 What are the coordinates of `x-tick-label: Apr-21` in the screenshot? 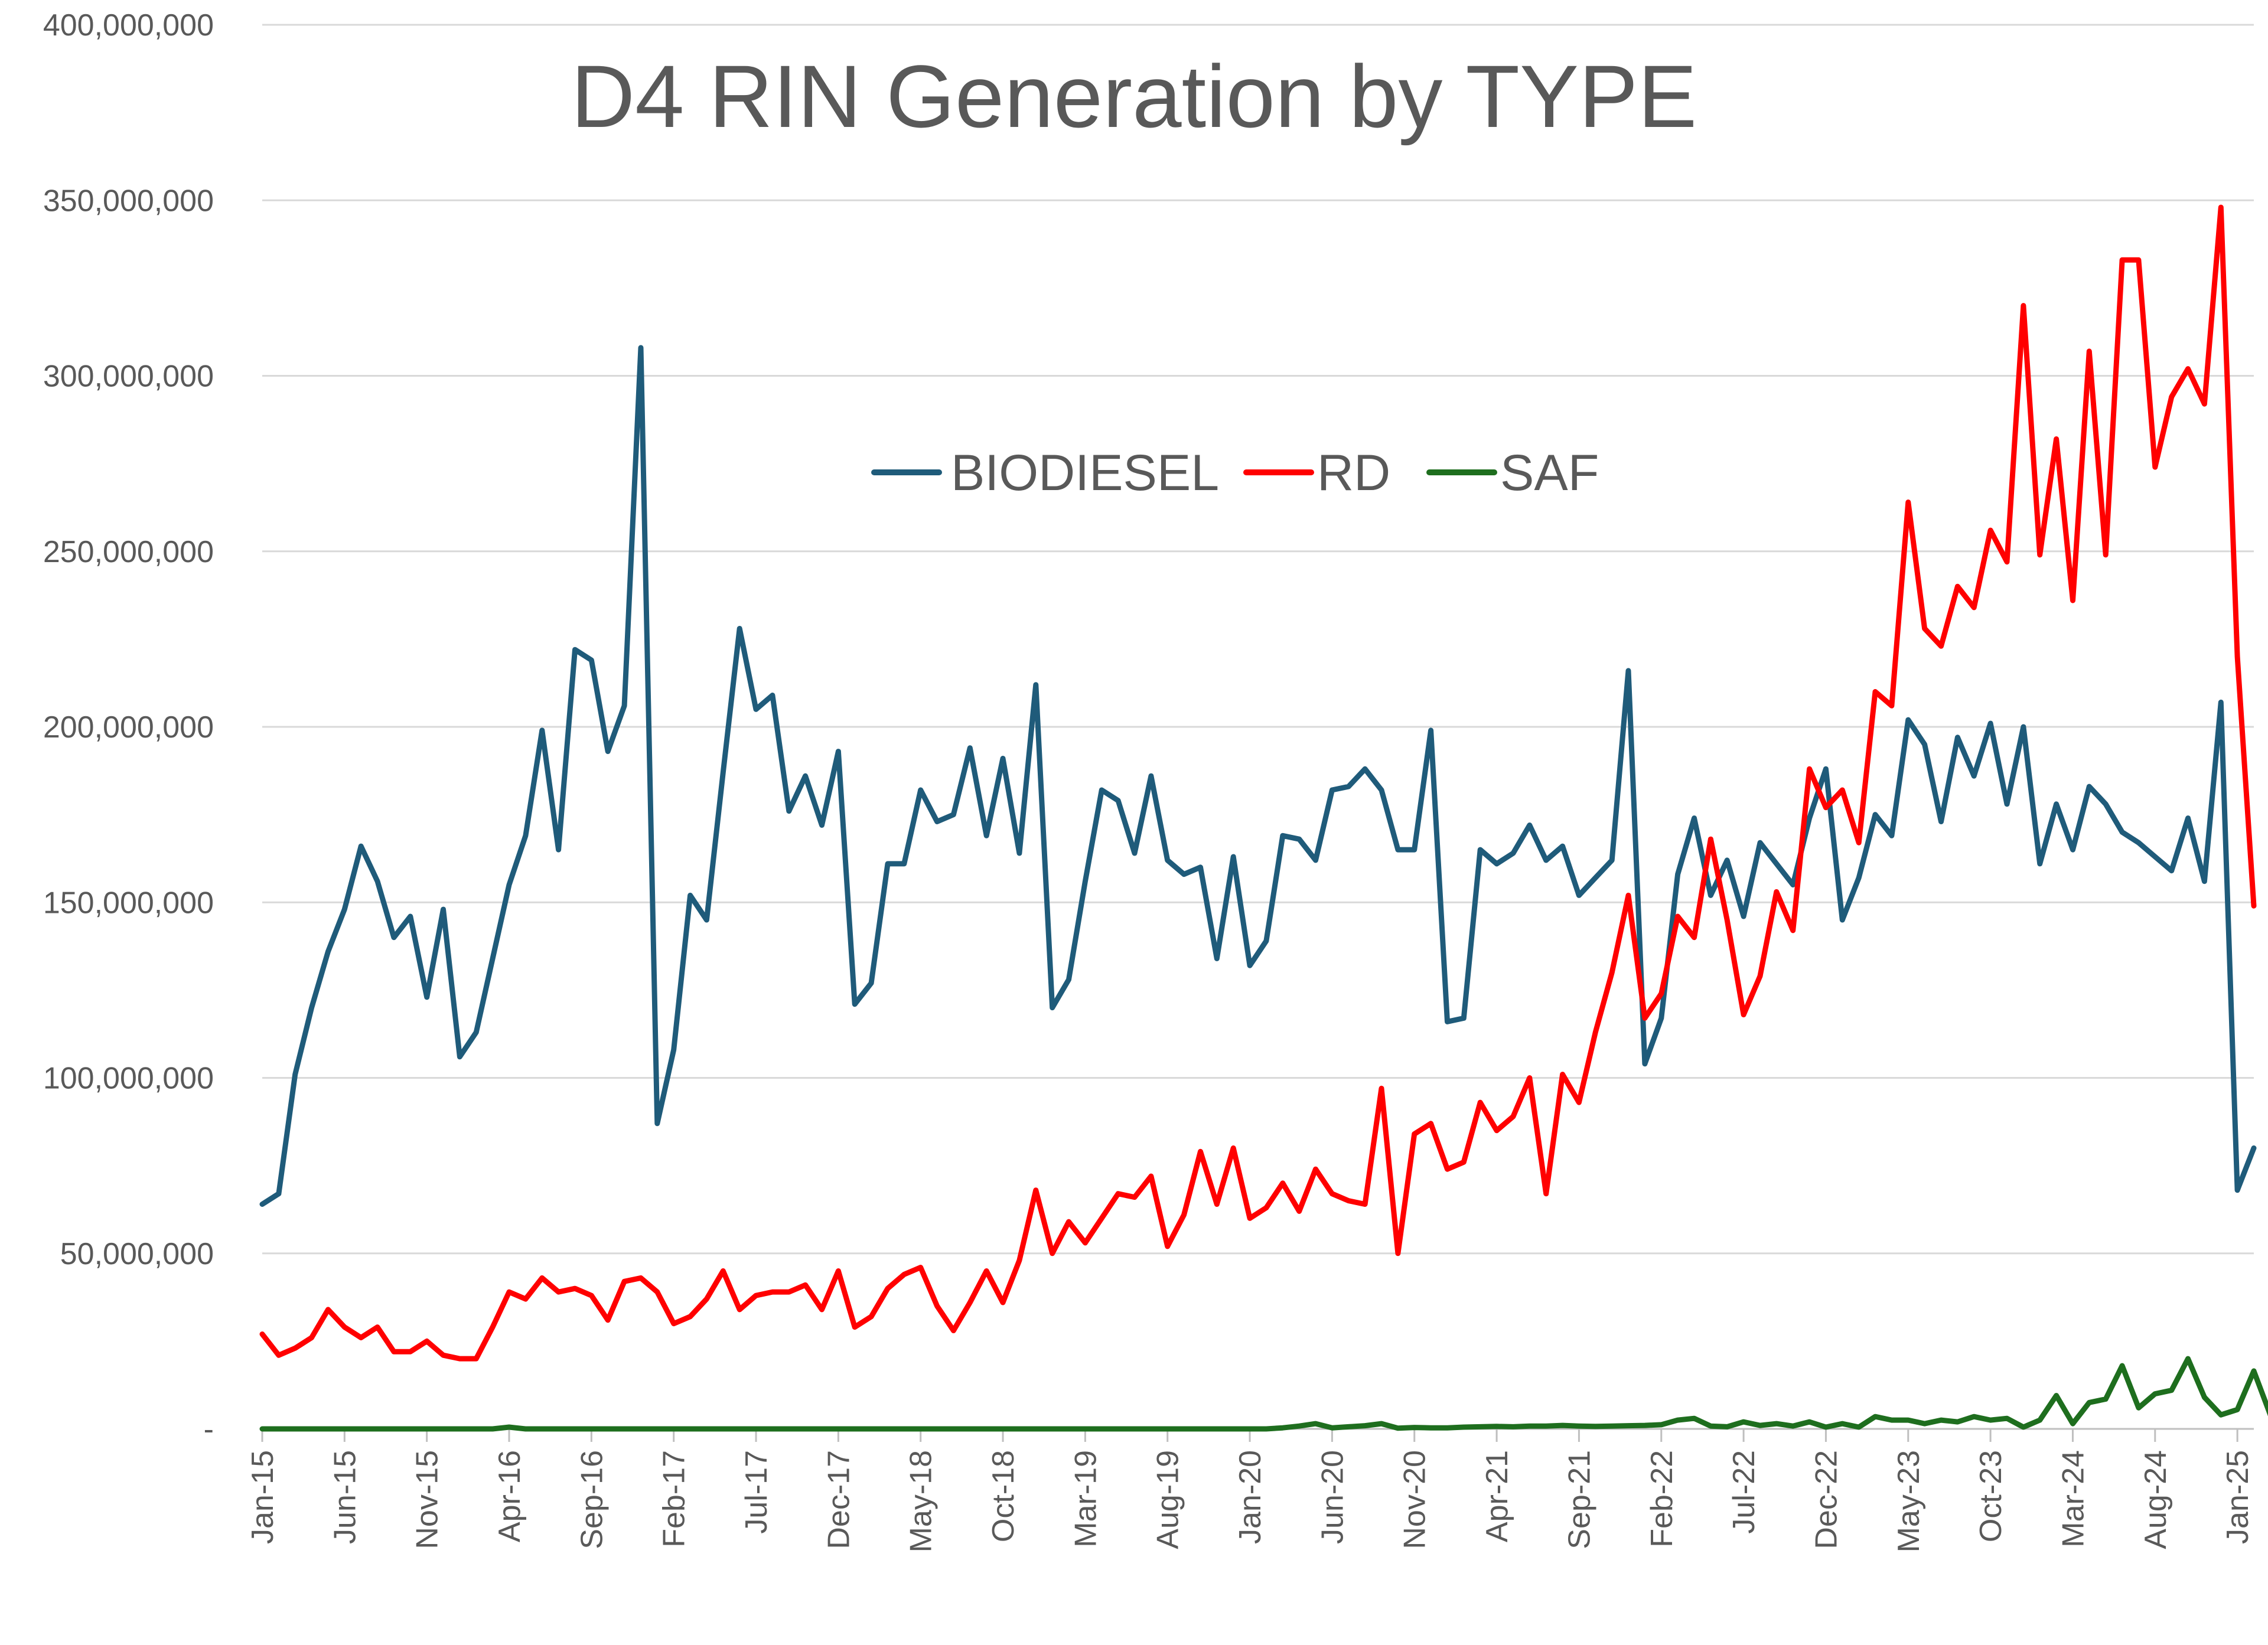 It's located at (1497, 1496).